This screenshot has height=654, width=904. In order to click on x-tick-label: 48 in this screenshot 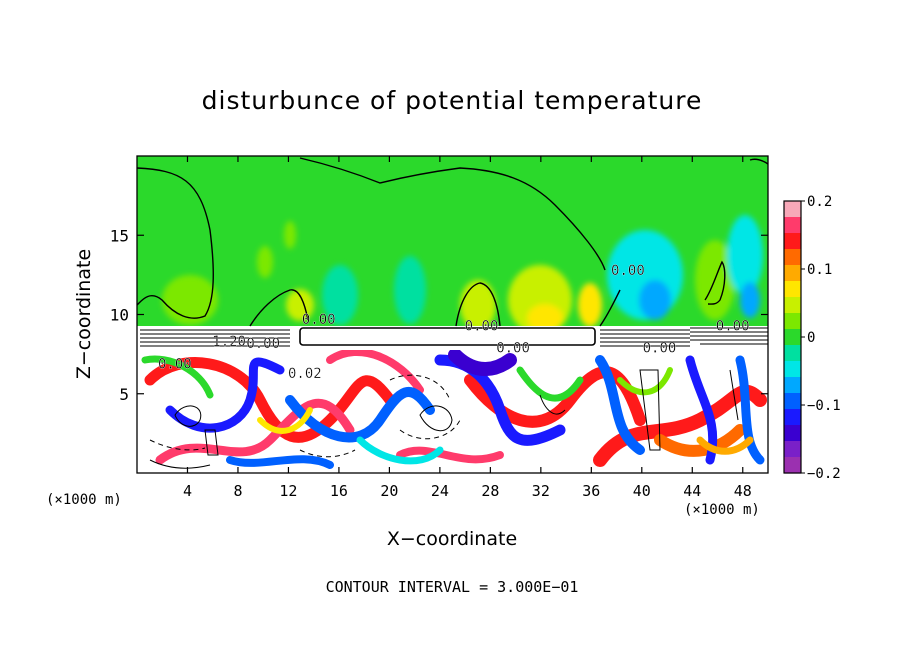, I will do `click(743, 491)`.